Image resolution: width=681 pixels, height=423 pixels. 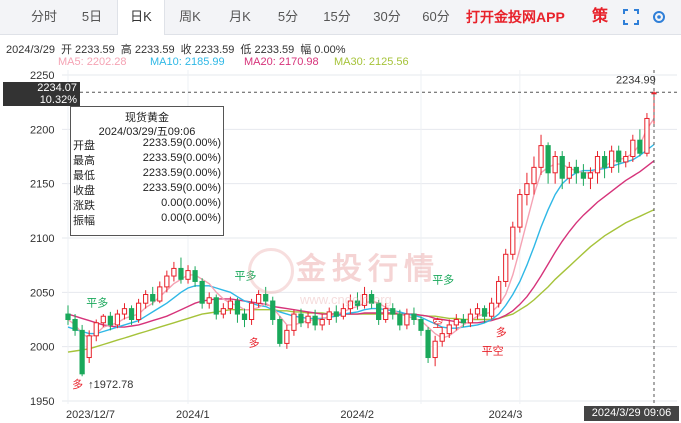 I want to click on ohlc-date: 2024/3/29, so click(x=30, y=50).